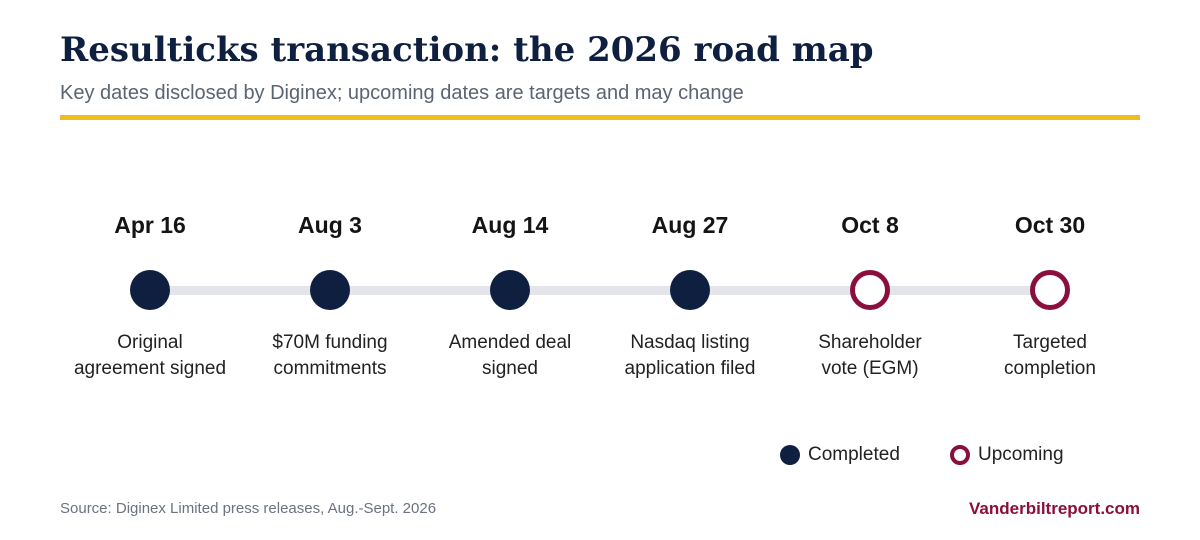  What do you see at coordinates (690, 342) in the screenshot?
I see `milestone-line-1: Nasdaq listing` at bounding box center [690, 342].